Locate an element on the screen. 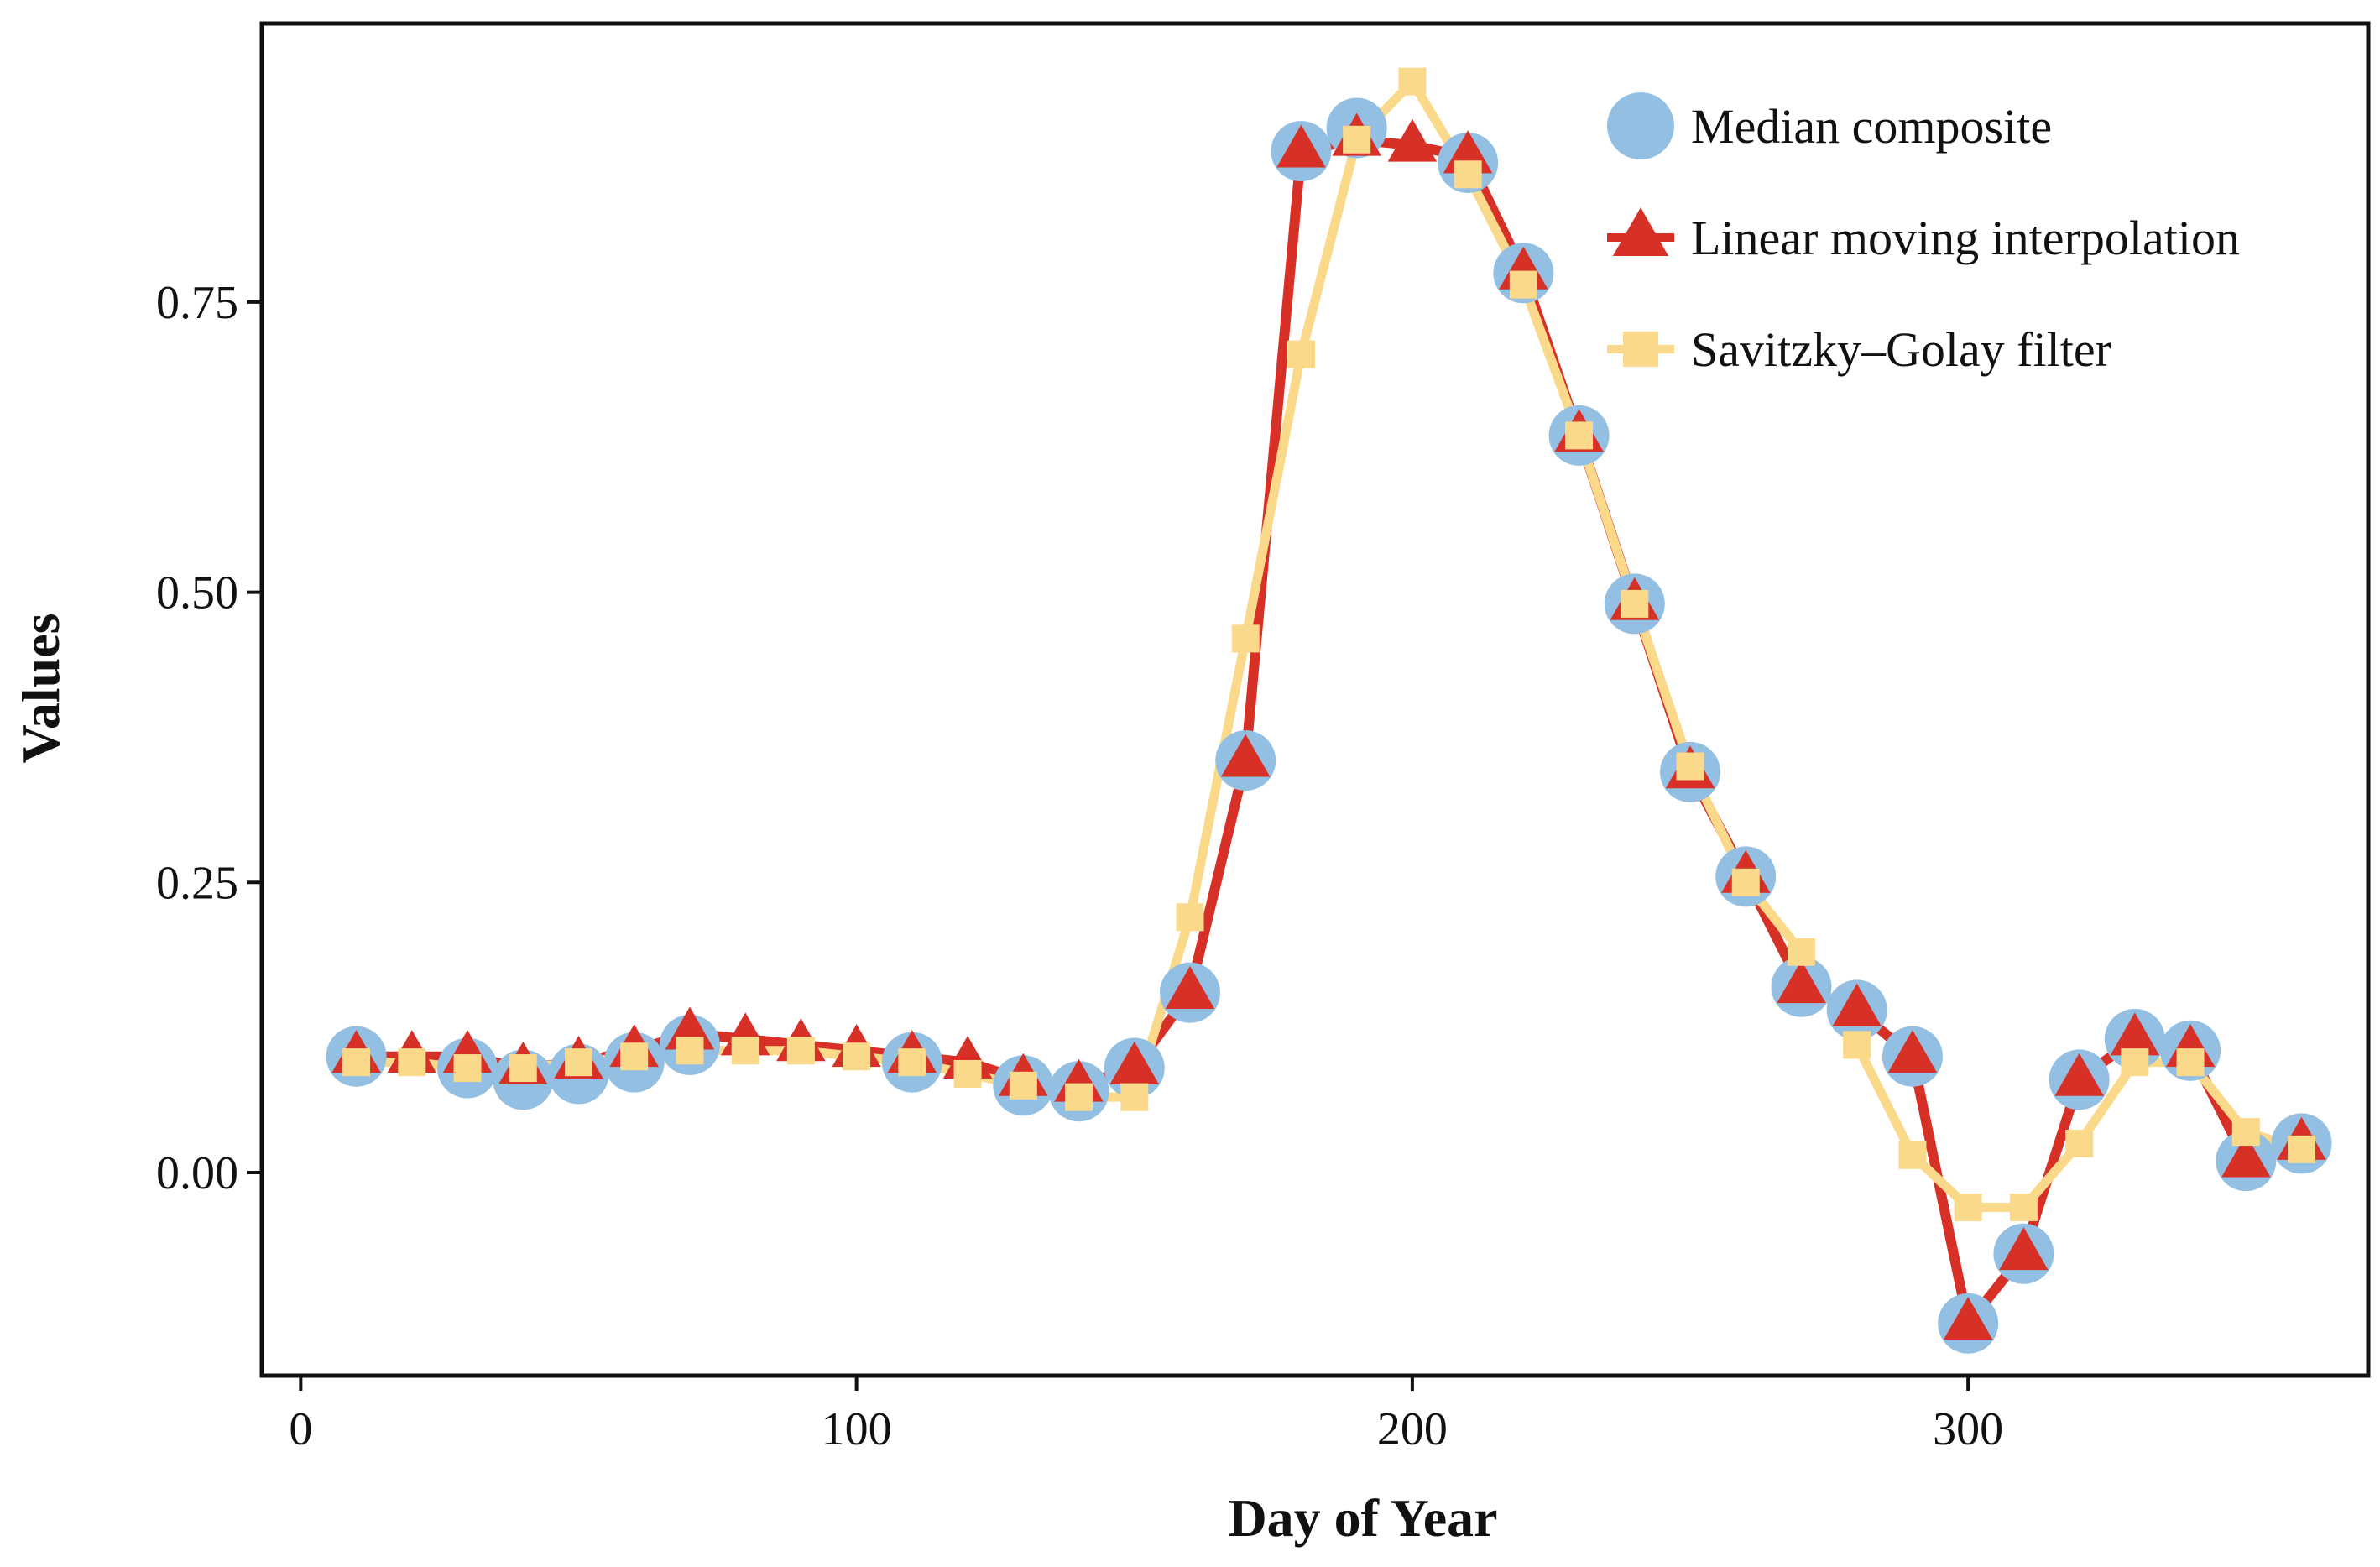  x-axis-title: Day of Year is located at coordinates (1362, 1518).